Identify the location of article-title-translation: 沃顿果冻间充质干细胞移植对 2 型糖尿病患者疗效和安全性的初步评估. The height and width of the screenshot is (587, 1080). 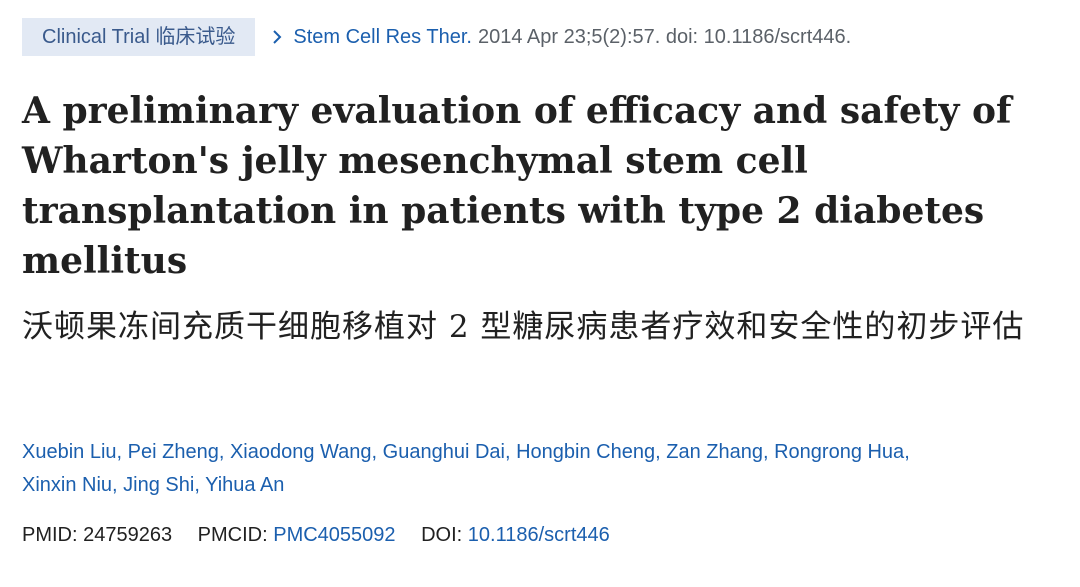
(523, 327).